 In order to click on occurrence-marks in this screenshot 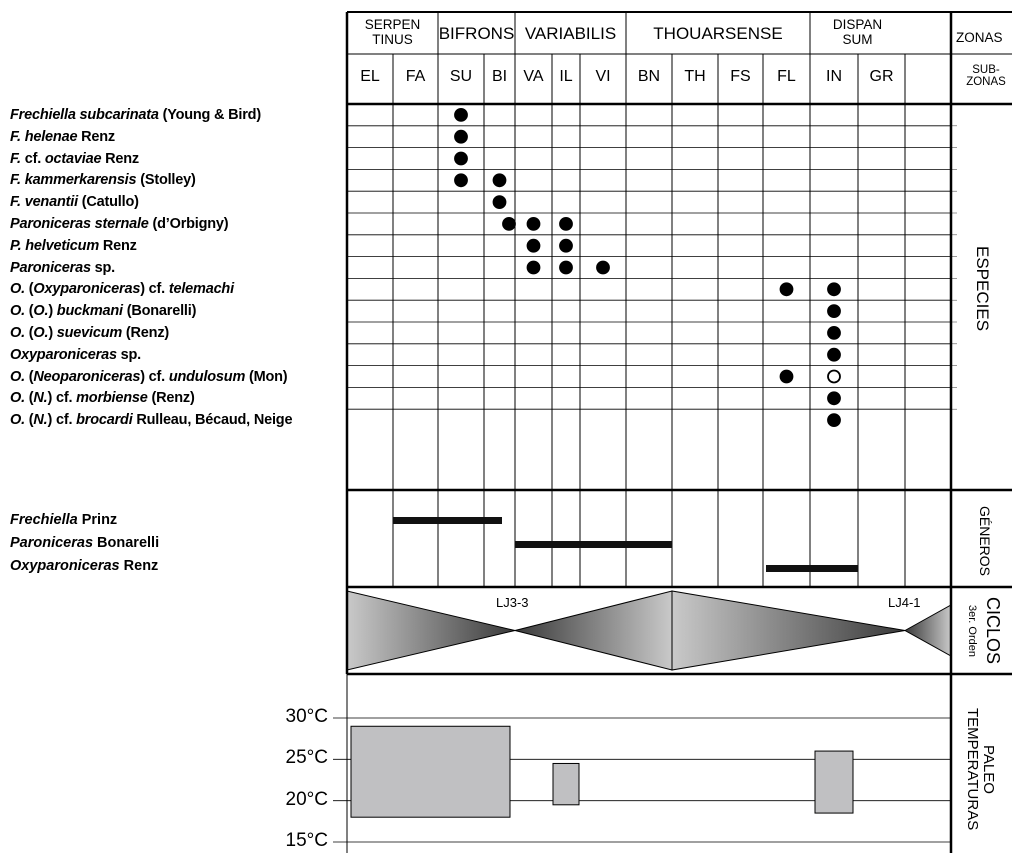, I will do `click(647, 268)`.